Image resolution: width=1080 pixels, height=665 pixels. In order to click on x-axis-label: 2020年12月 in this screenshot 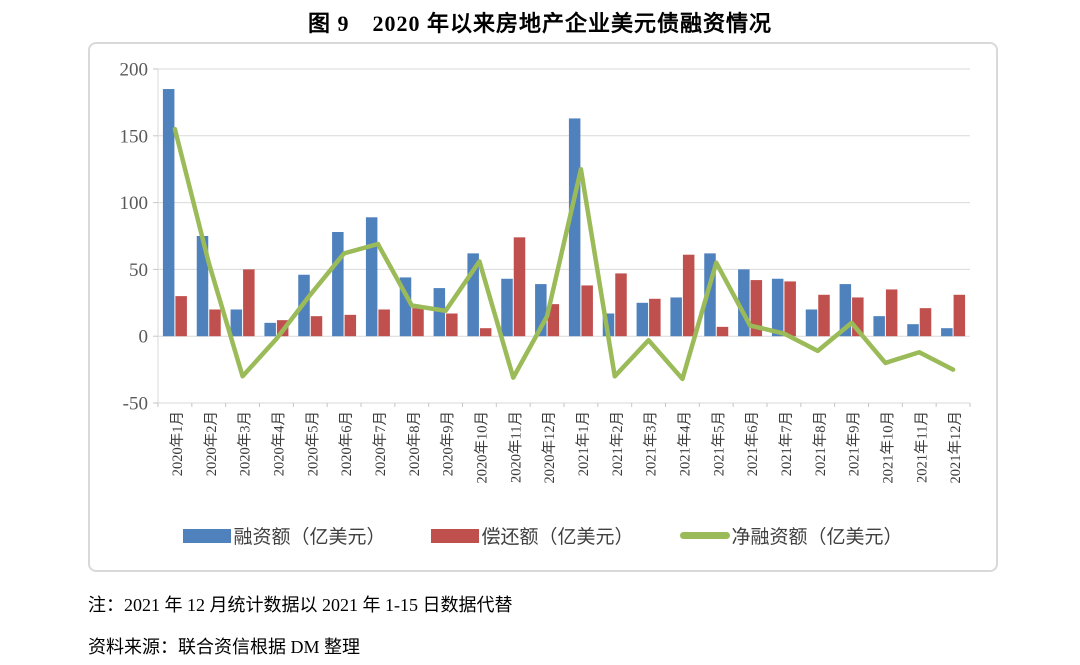, I will do `click(549, 447)`.